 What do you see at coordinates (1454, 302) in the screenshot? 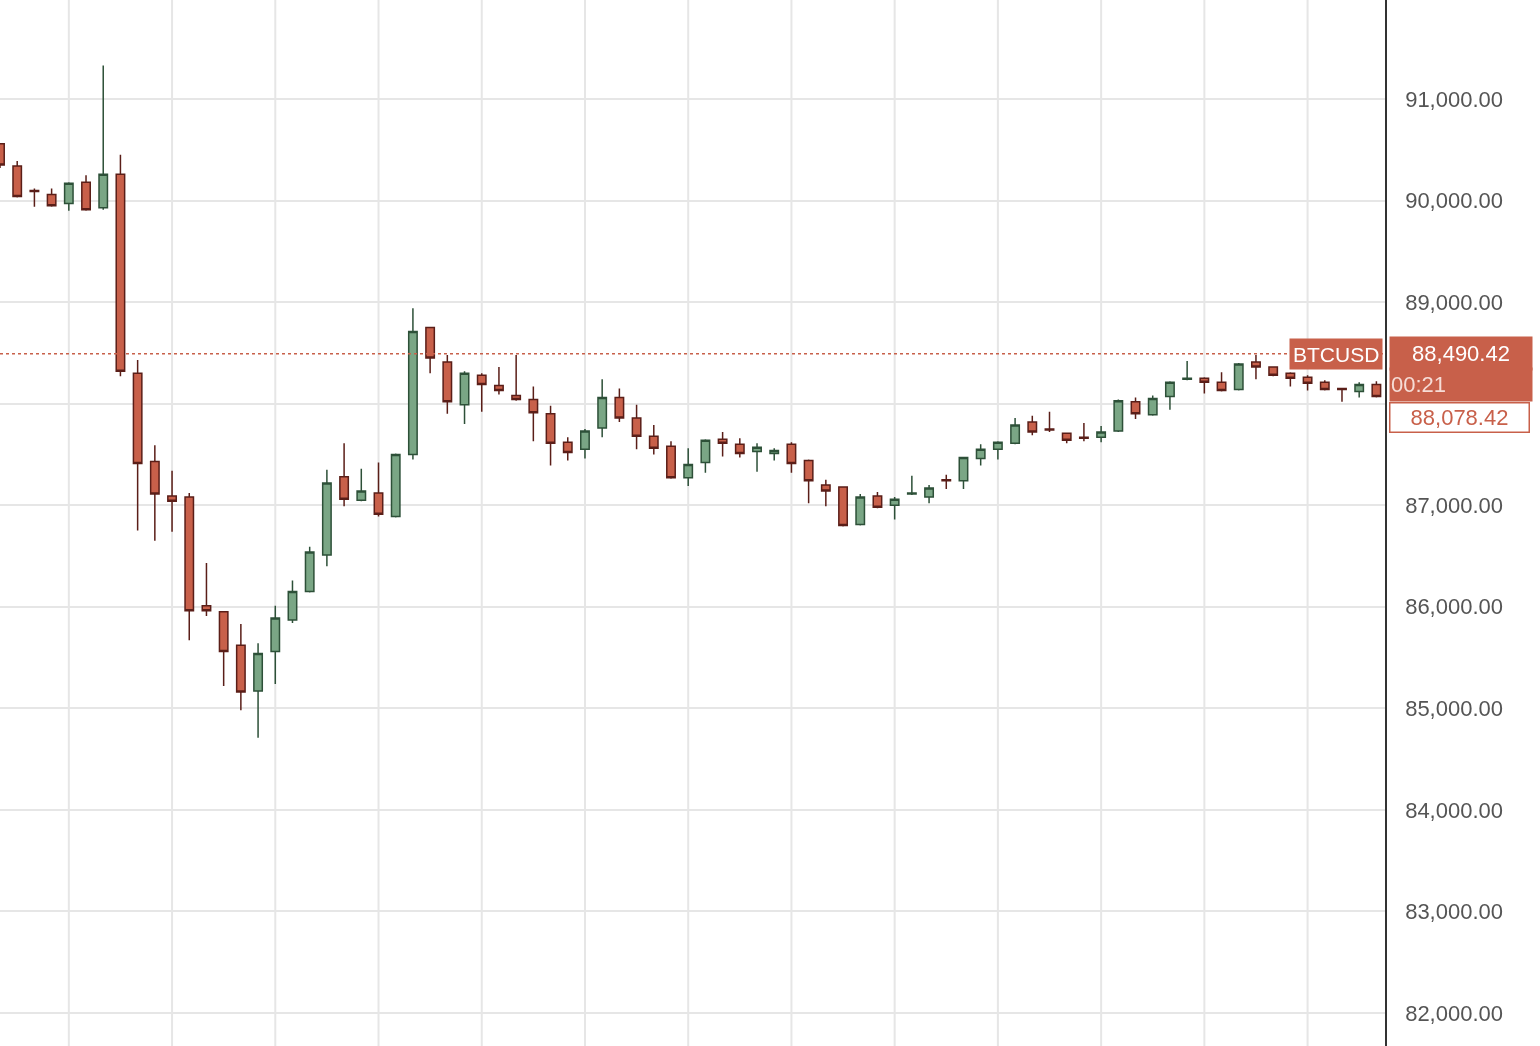
I see `y-tick-label: 89,000.00` at bounding box center [1454, 302].